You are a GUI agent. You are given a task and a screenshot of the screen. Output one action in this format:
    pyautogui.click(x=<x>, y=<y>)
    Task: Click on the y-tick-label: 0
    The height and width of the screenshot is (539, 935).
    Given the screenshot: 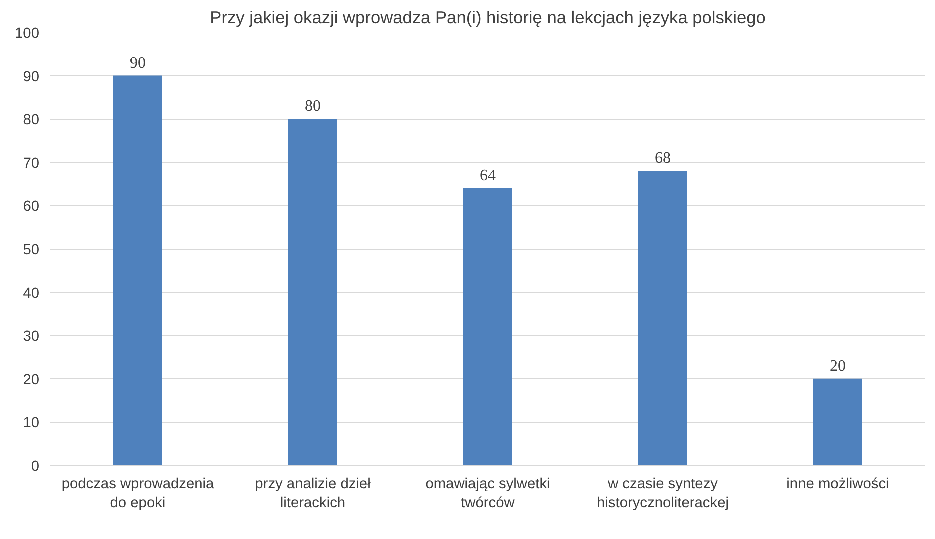 What is the action you would take?
    pyautogui.click(x=35, y=467)
    